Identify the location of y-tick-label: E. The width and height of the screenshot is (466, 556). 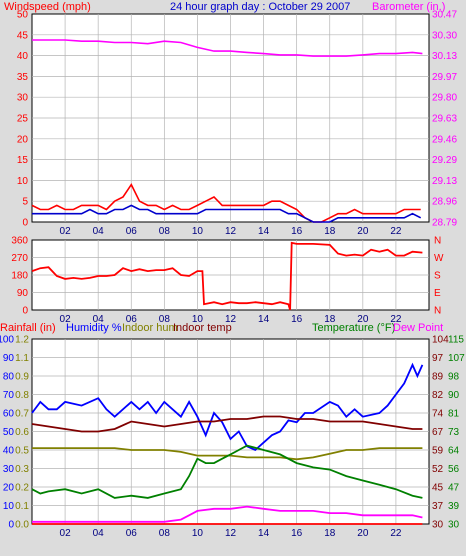
(437, 293).